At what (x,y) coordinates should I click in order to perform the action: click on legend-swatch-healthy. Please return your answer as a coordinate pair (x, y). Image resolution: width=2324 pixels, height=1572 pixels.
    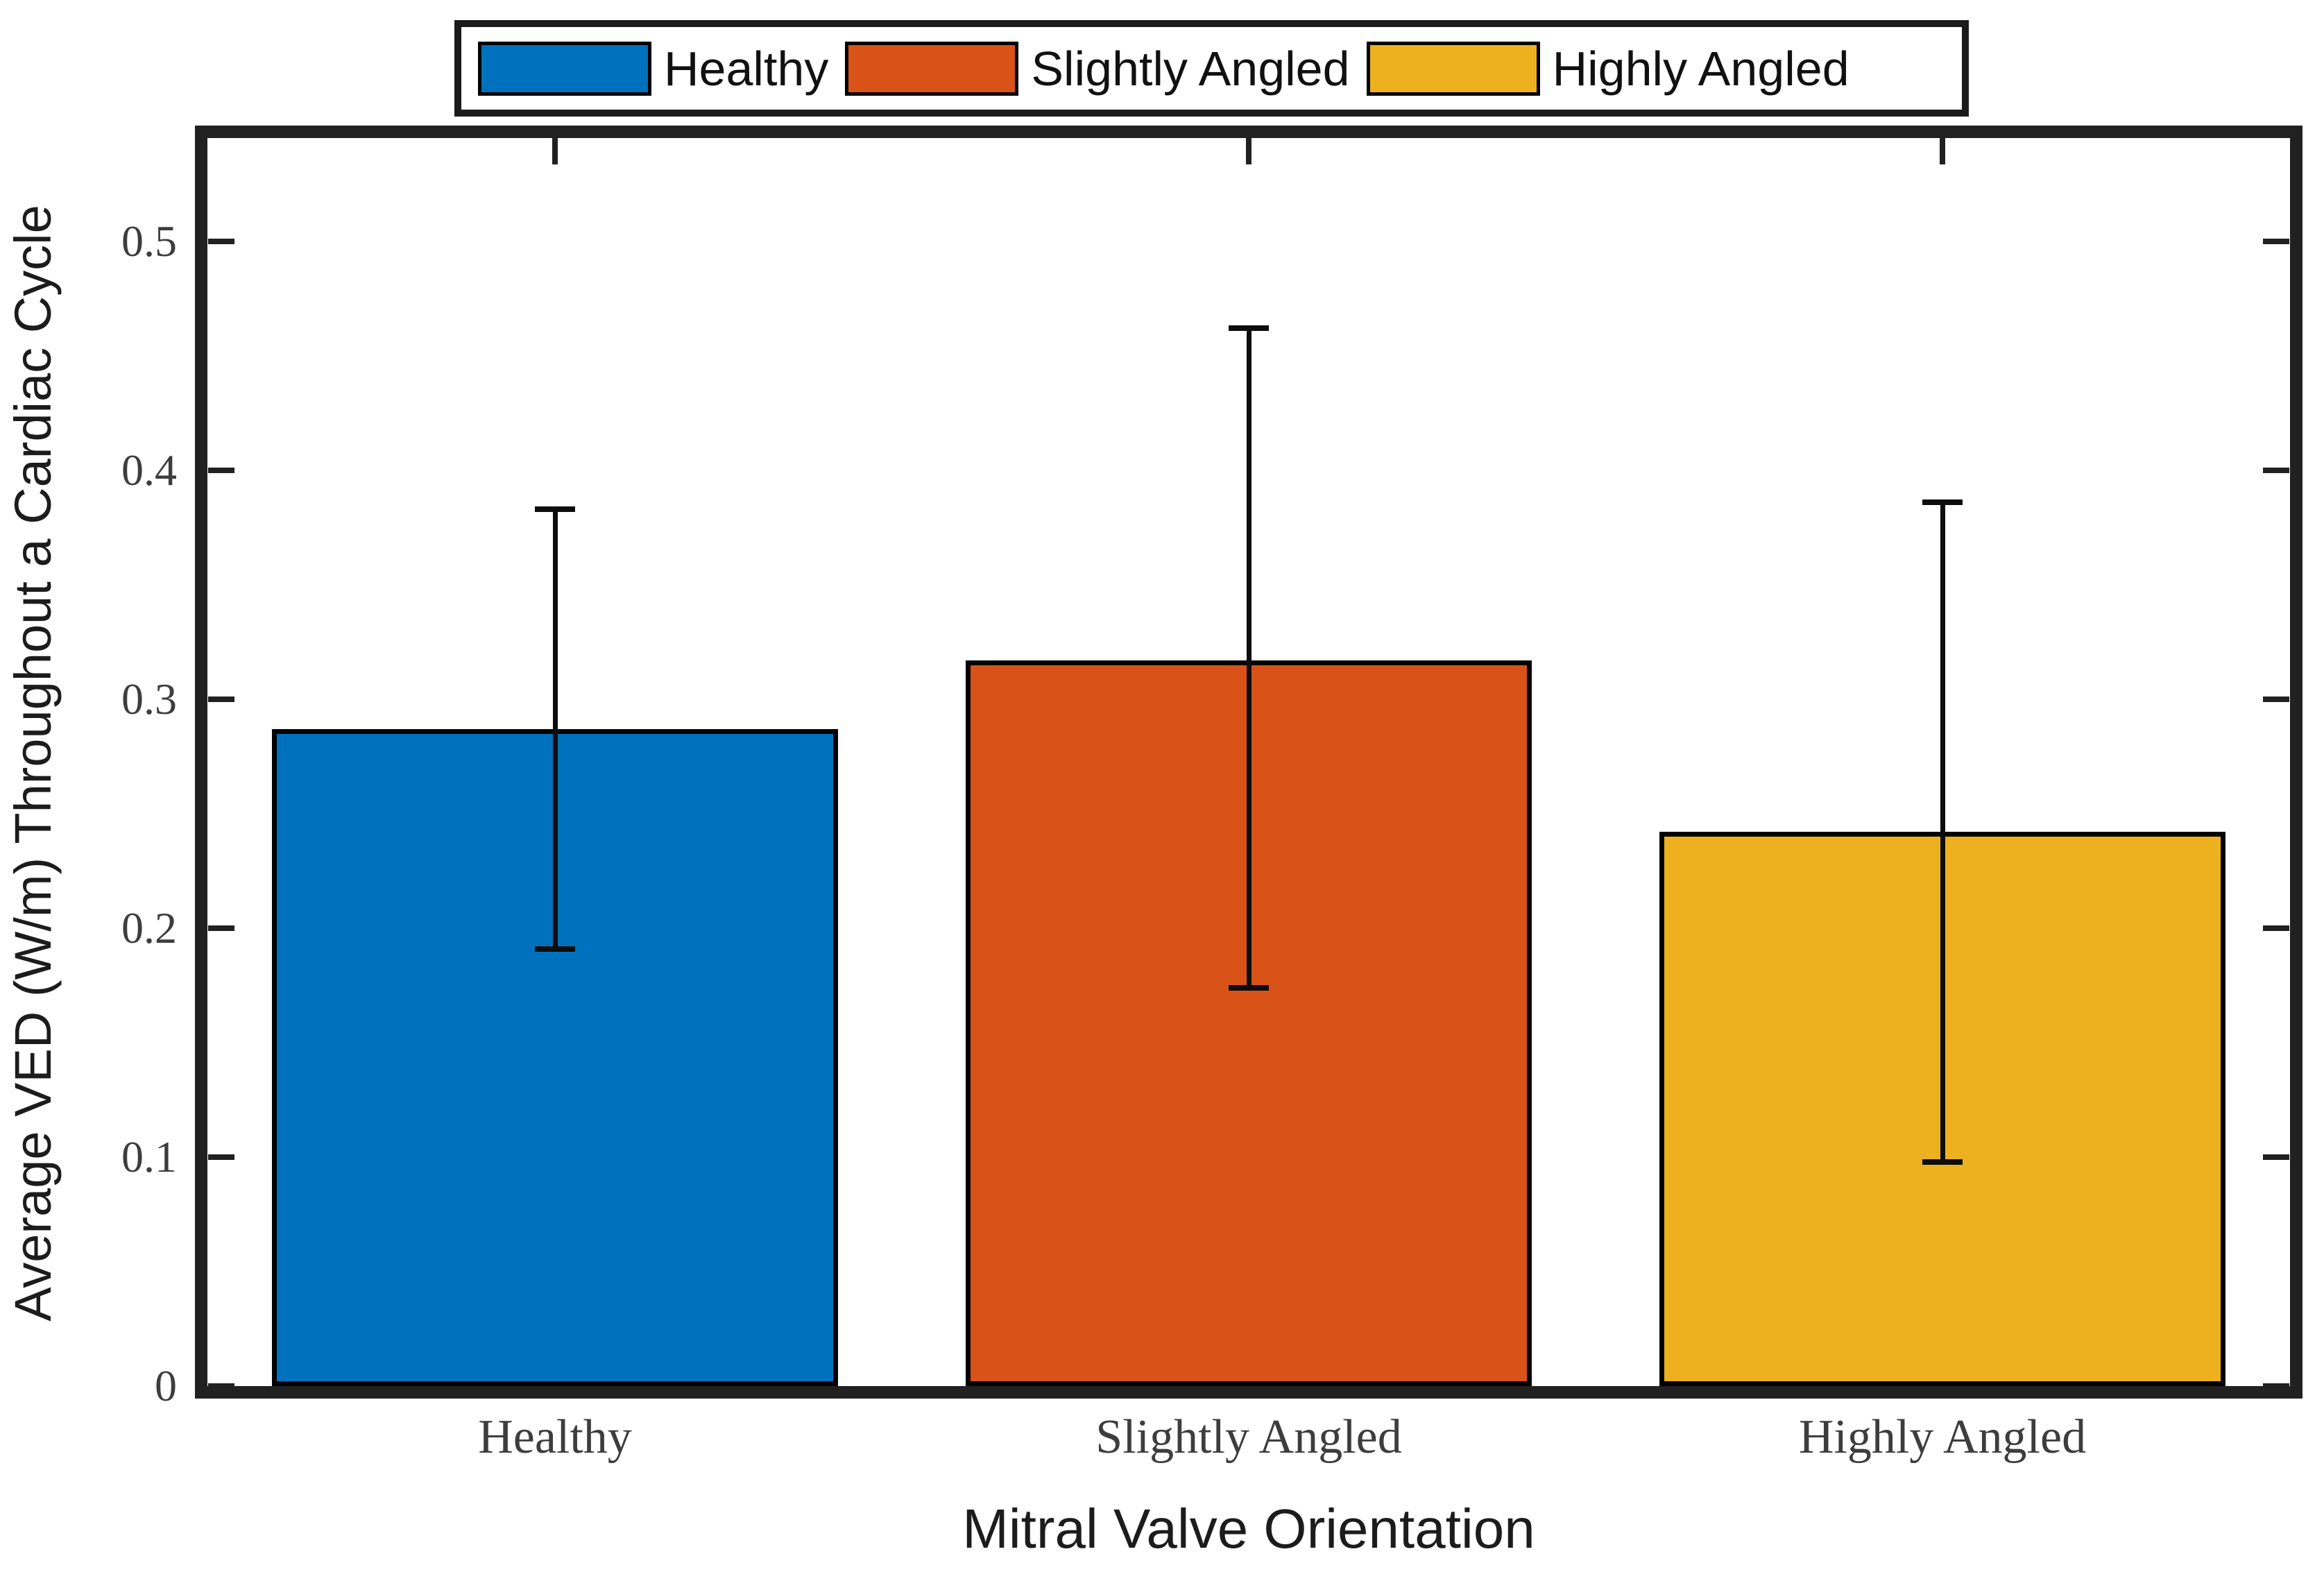
    Looking at the image, I should click on (564, 68).